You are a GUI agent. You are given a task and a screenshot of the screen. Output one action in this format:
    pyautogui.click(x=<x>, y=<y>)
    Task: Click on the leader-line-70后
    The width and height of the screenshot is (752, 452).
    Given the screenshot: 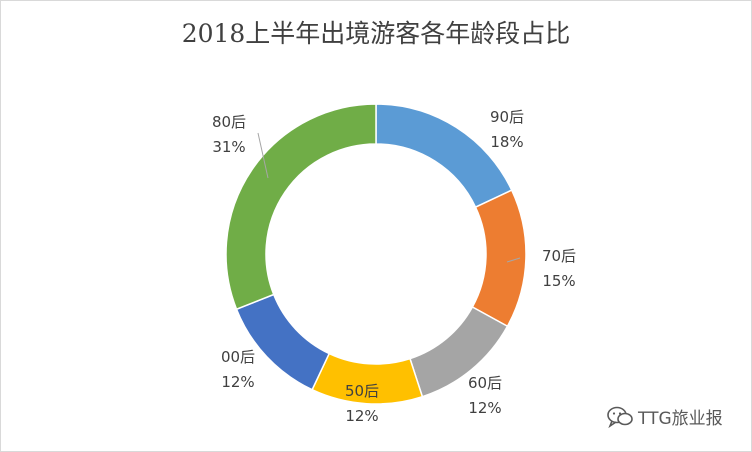 What is the action you would take?
    pyautogui.click(x=513, y=260)
    